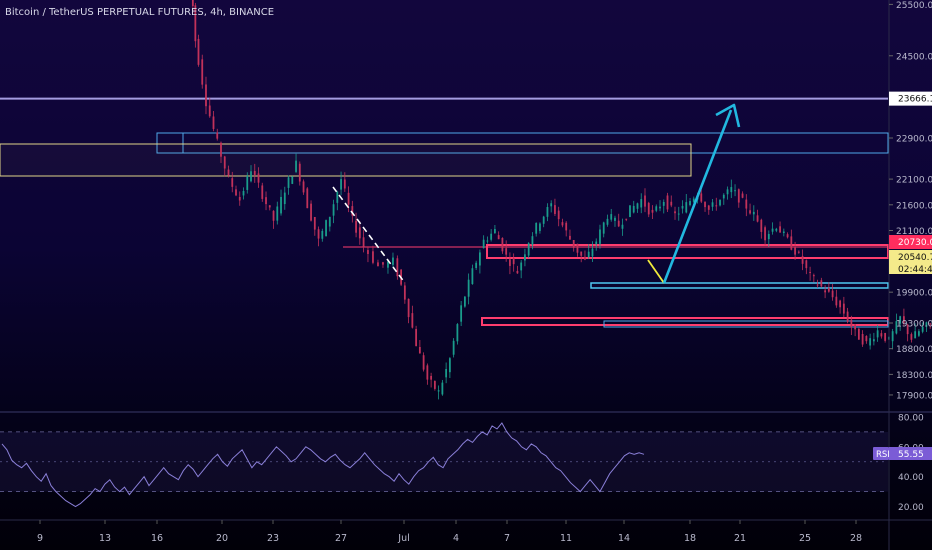 Image resolution: width=932 pixels, height=550 pixels. What do you see at coordinates (914, 325) in the screenshot?
I see `y-tick-label: 19300.0` at bounding box center [914, 325].